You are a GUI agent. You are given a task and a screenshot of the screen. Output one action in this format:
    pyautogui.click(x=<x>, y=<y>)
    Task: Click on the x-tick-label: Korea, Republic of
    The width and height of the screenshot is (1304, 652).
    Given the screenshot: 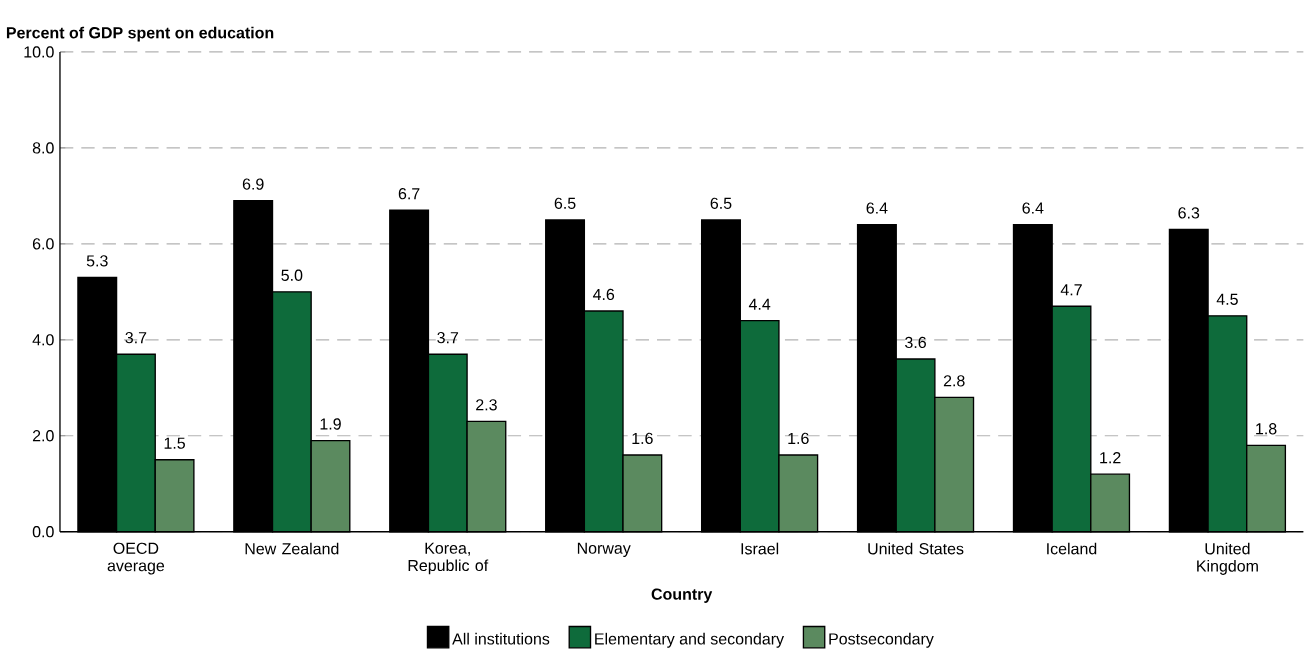 What is the action you would take?
    pyautogui.click(x=448, y=558)
    